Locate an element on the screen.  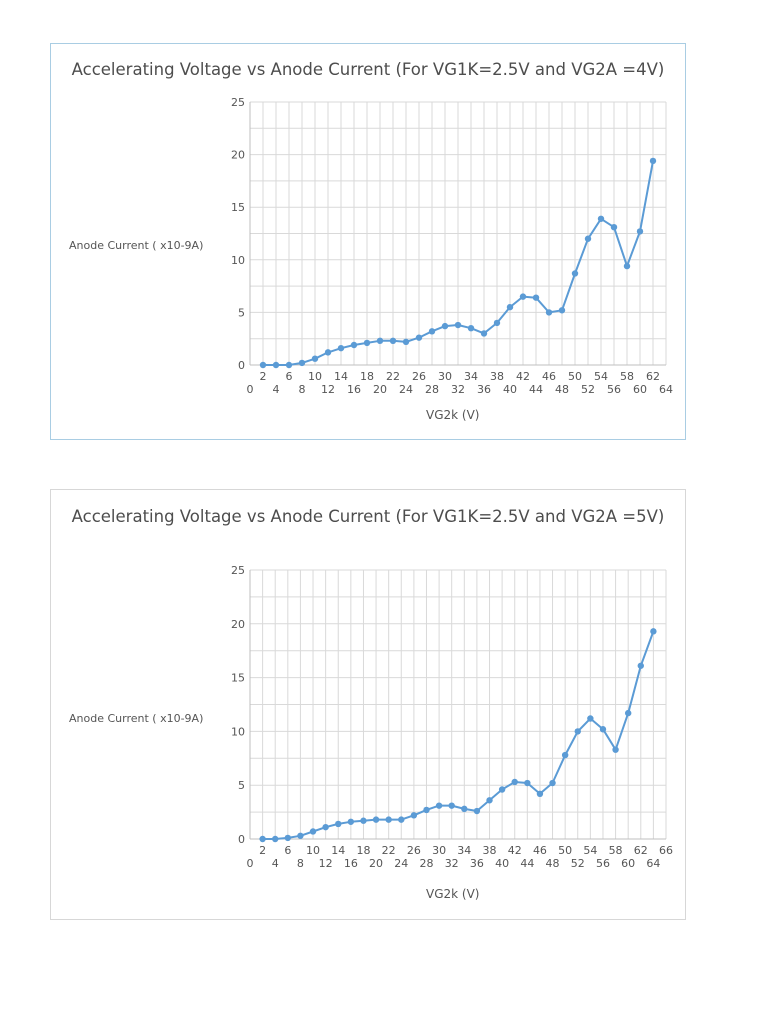
x-tick-label: 34 is located at coordinates (471, 376).